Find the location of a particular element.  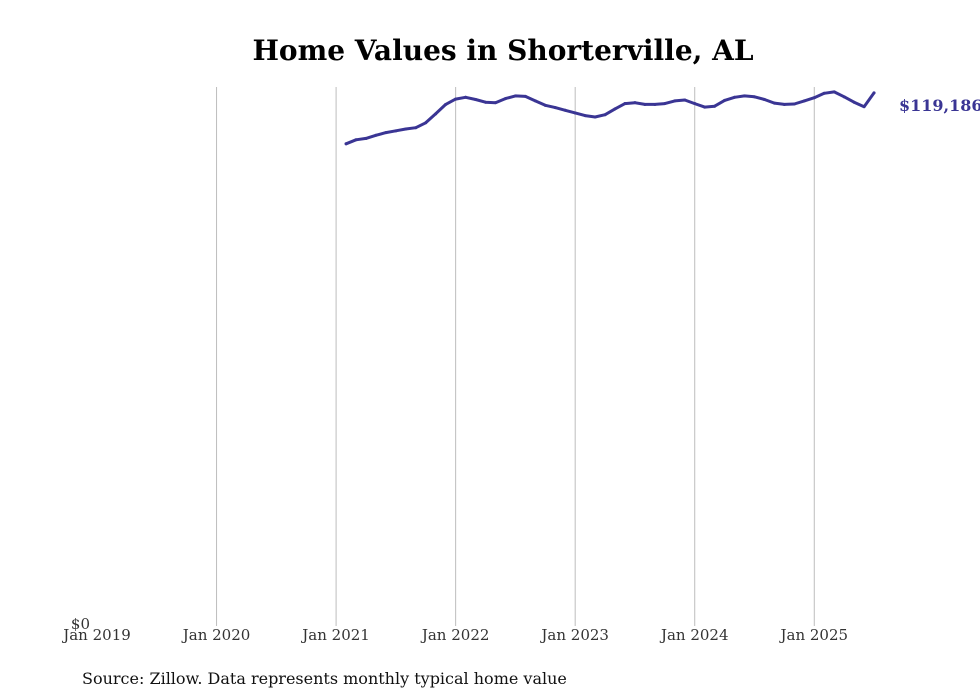

x-tick-label: Jan 2022 is located at coordinates (455, 635).